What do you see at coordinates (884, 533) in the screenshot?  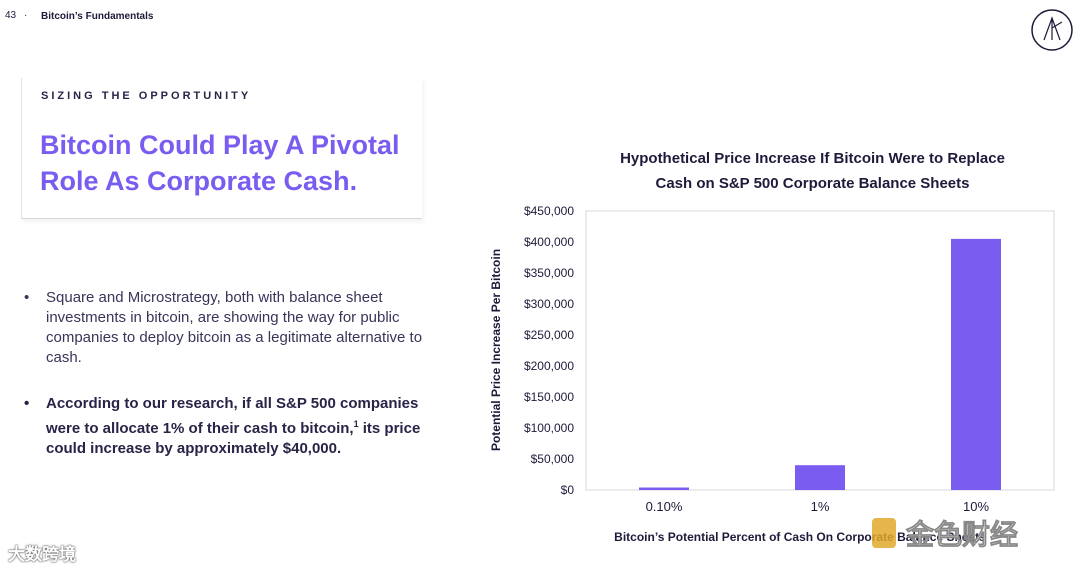 I see `watermark-logo-icon` at bounding box center [884, 533].